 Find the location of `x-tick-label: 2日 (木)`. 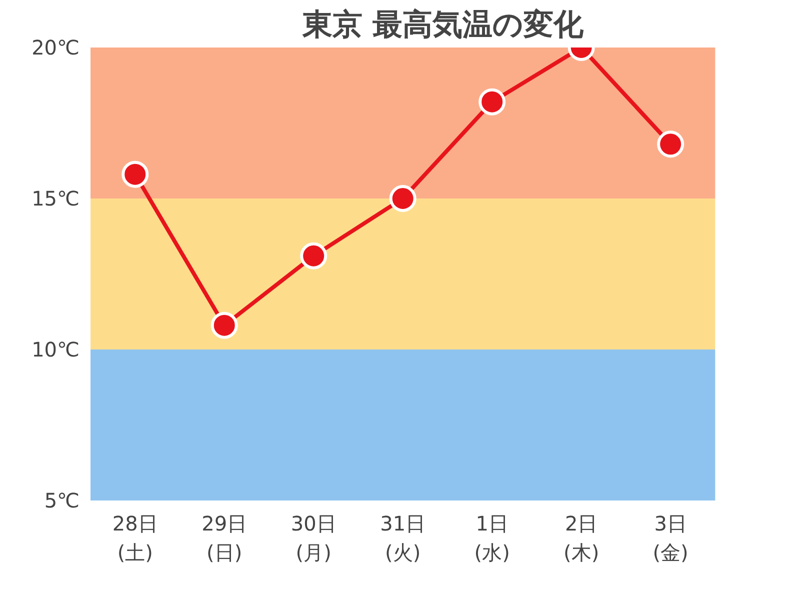

x-tick-label: 2日 (木) is located at coordinates (582, 538).